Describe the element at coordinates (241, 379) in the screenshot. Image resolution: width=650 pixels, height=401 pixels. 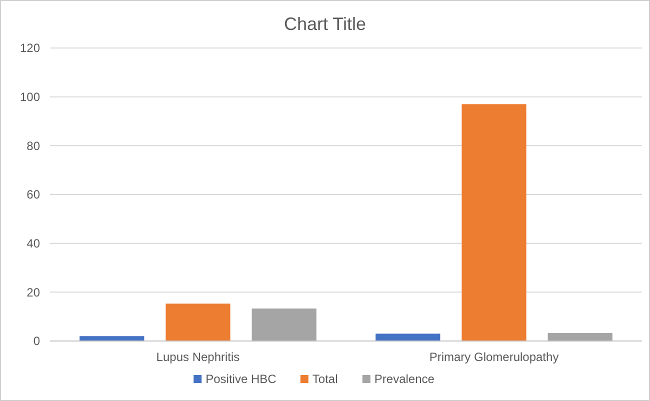
I see `legend-label: Positive HBC` at that location.